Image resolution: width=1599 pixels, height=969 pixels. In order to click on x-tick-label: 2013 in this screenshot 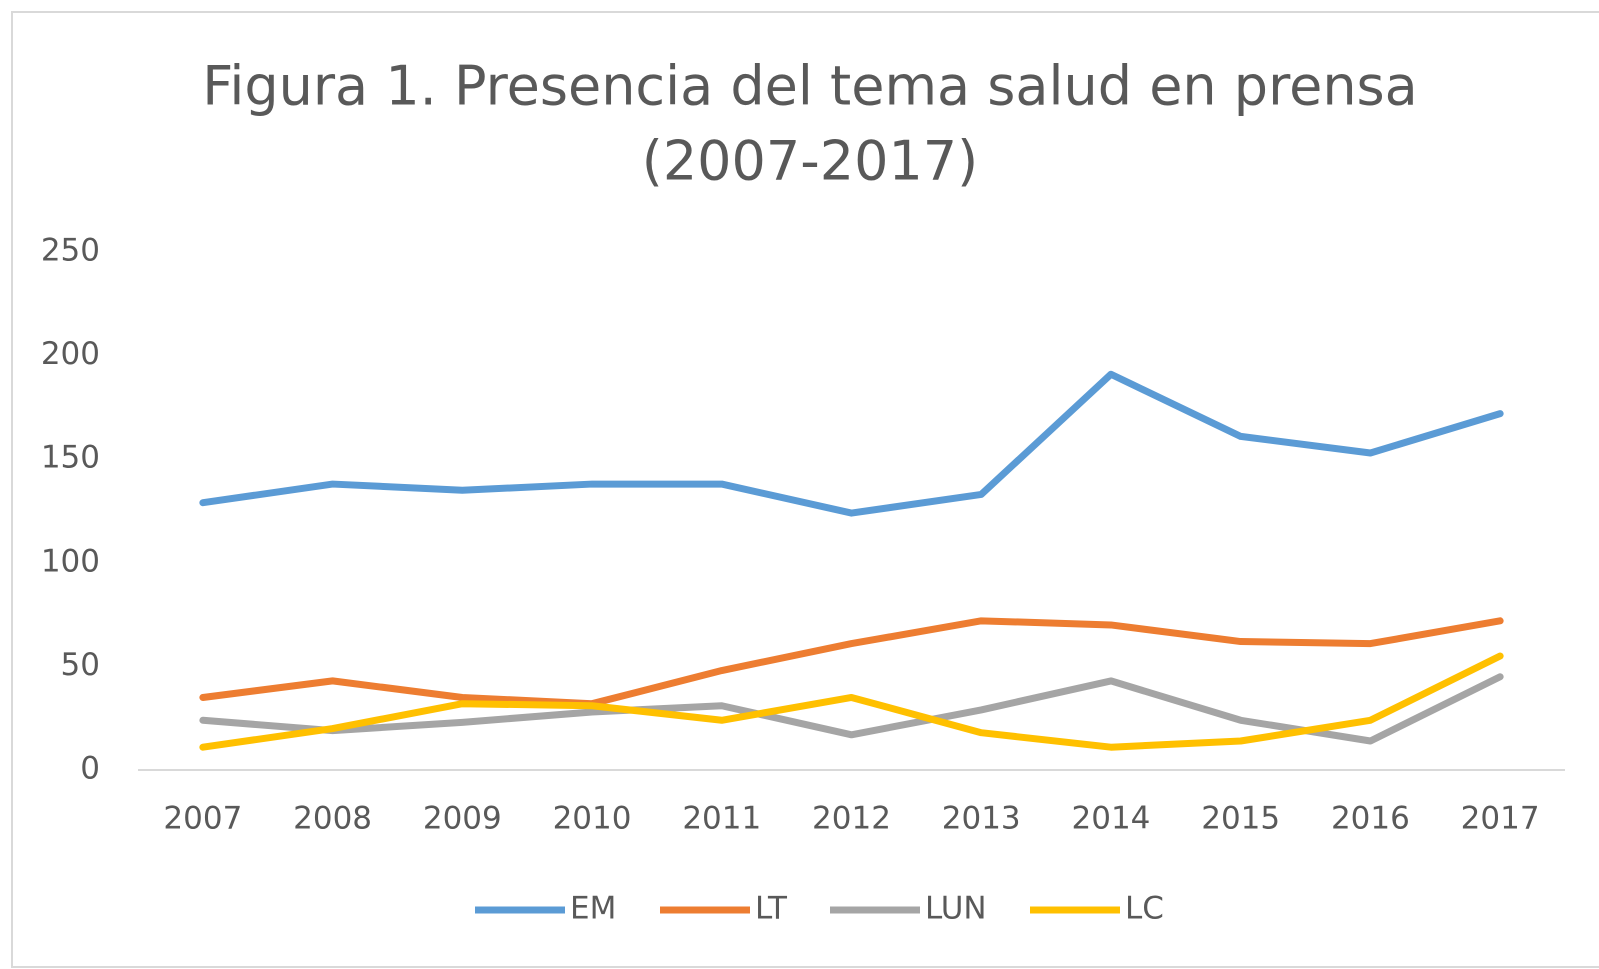, I will do `click(981, 819)`.